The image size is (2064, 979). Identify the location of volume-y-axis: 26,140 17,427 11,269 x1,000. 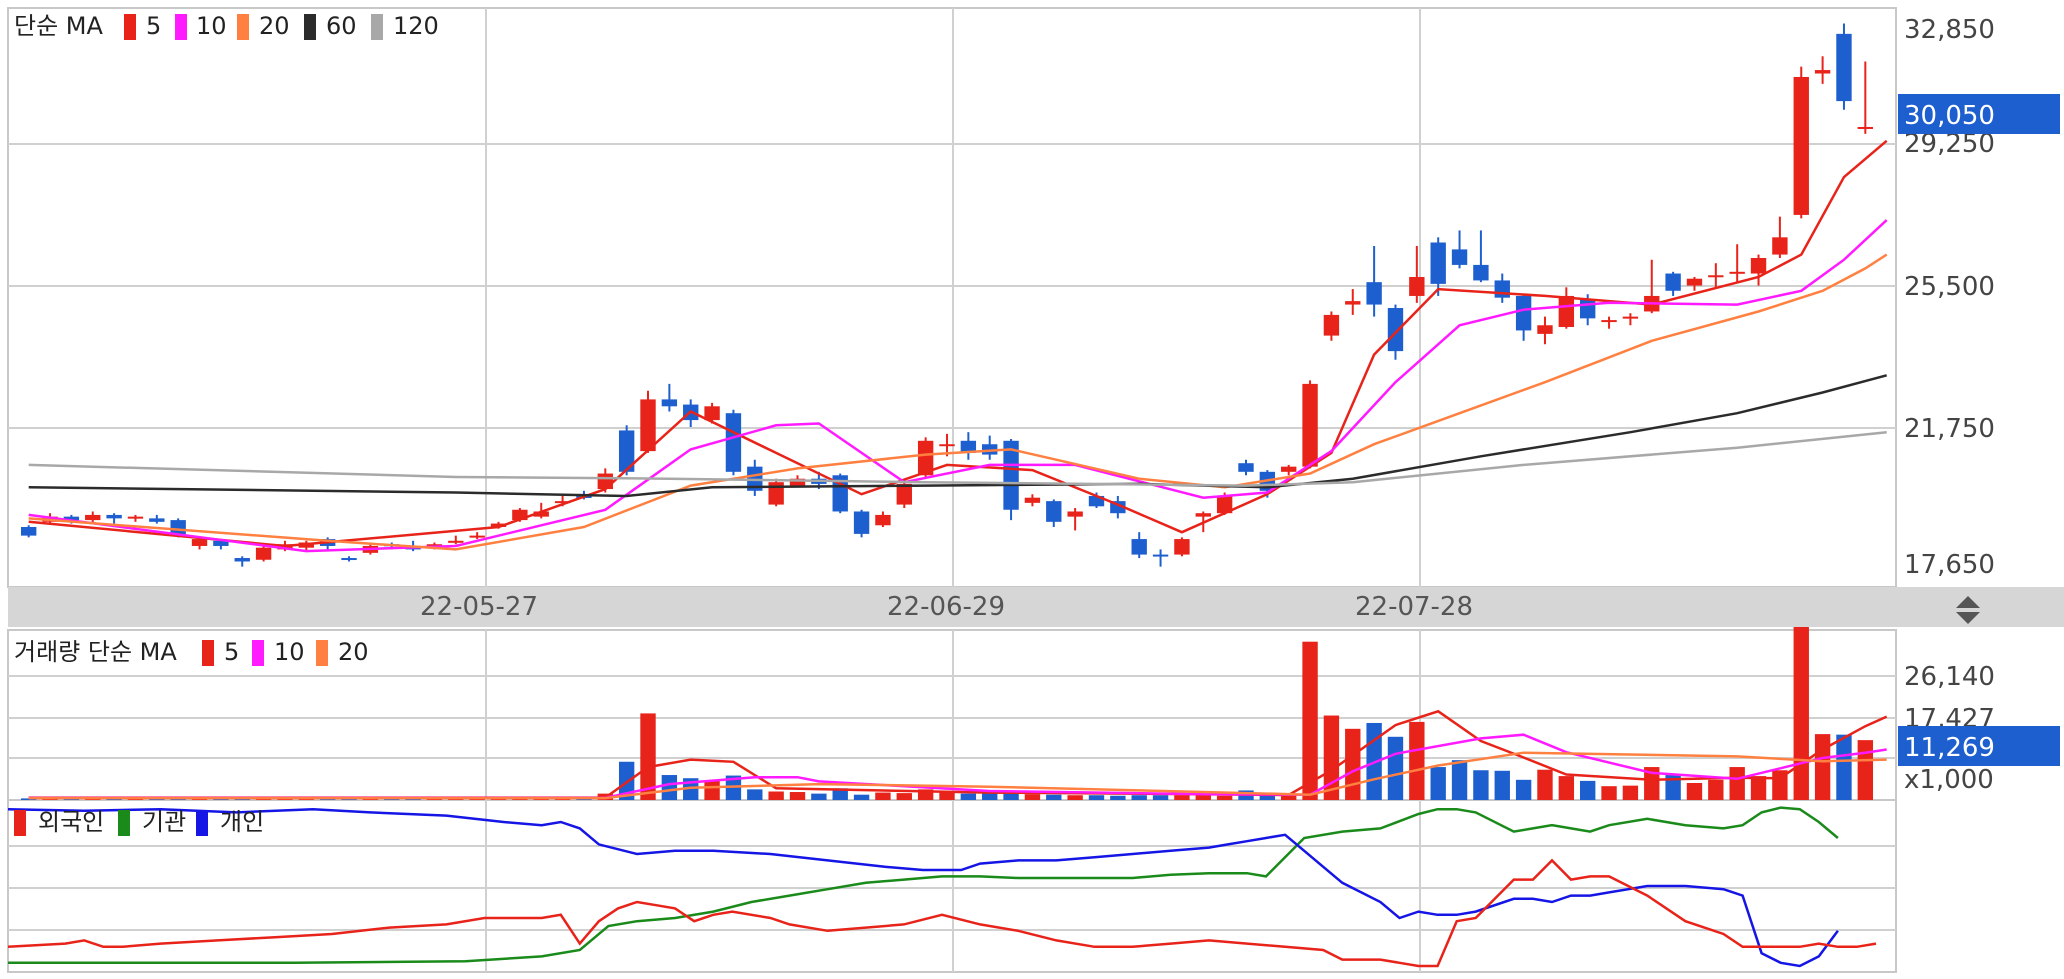
(1979, 728).